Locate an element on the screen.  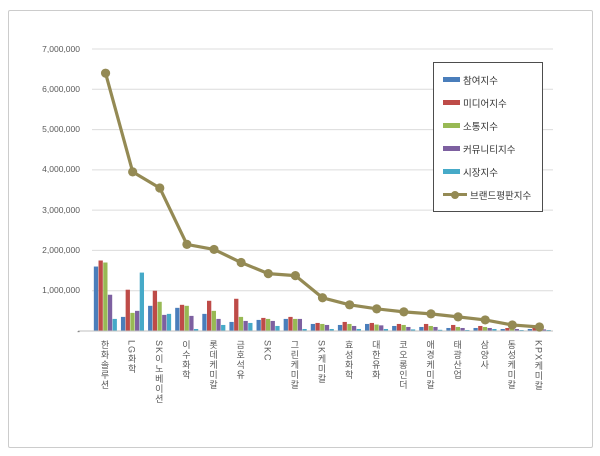
y-tick-label: 4,000,000 is located at coordinates (61, 169).